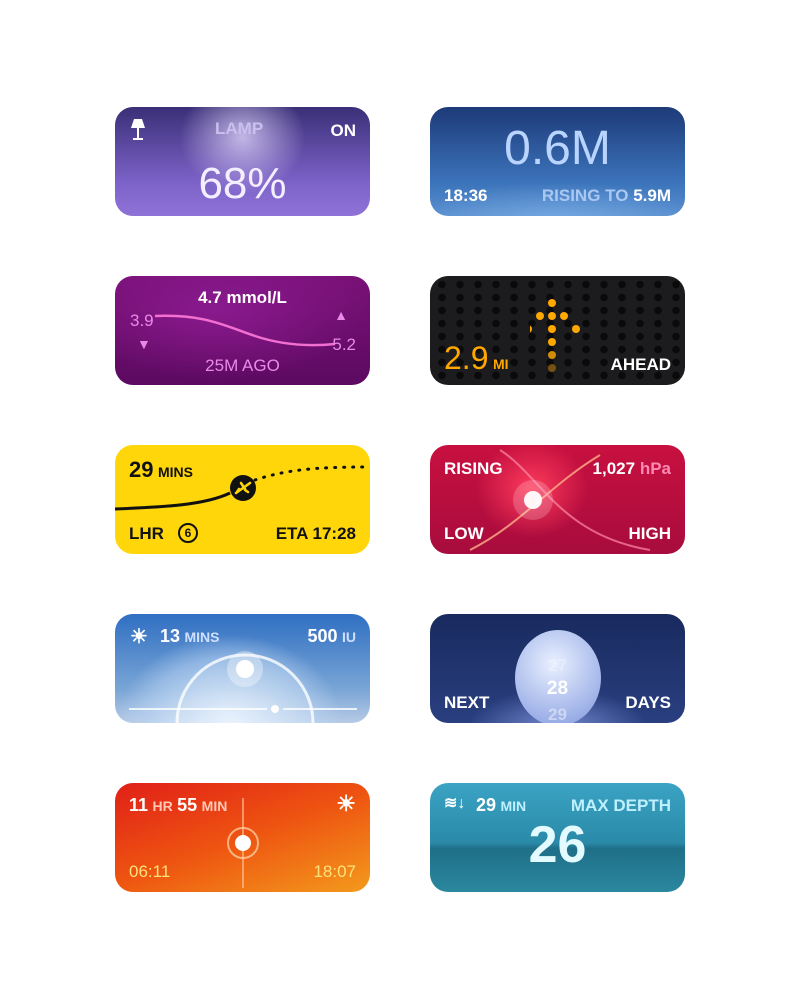 Image resolution: width=801 pixels, height=1000 pixels. I want to click on glucose-widget: 4.7 mmol/L 3.9 ▼ ▲ 5.2 25M AGO, so click(242, 330).